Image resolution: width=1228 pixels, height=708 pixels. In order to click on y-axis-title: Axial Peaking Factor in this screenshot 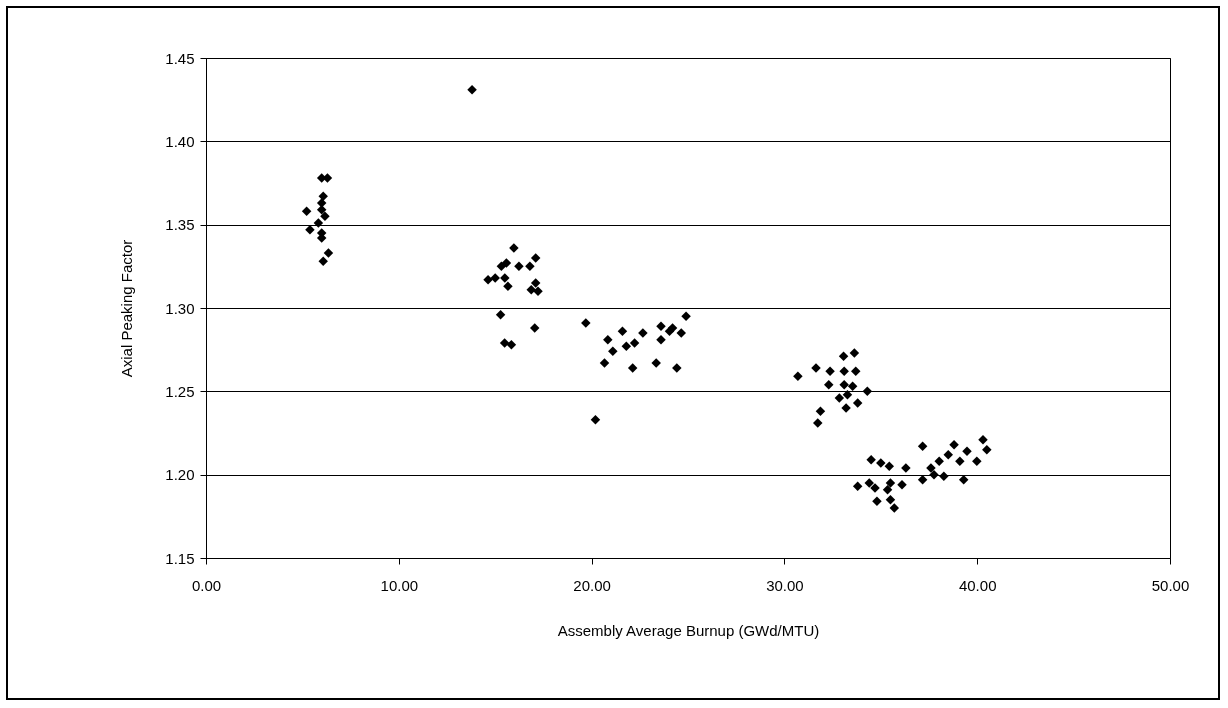, I will do `click(127, 308)`.